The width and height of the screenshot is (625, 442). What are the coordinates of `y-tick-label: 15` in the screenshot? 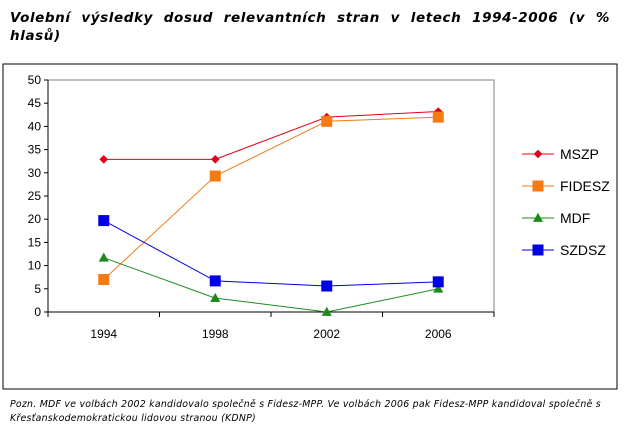 It's located at (35, 242).